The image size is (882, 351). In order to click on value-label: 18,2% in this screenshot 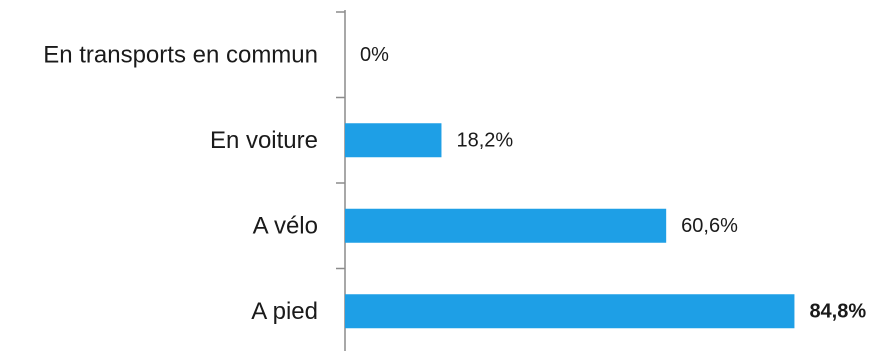, I will do `click(484, 140)`.